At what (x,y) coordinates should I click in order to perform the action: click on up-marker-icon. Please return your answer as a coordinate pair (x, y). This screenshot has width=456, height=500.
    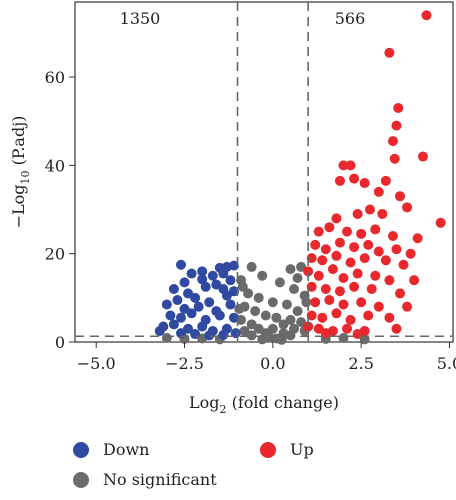
    Looking at the image, I should click on (268, 449).